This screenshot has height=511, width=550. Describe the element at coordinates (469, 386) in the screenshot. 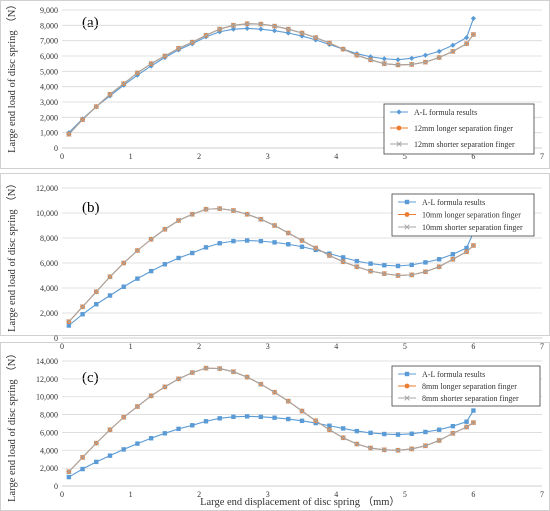

I see `legend-entry: 8mm longer separation finger` at that location.